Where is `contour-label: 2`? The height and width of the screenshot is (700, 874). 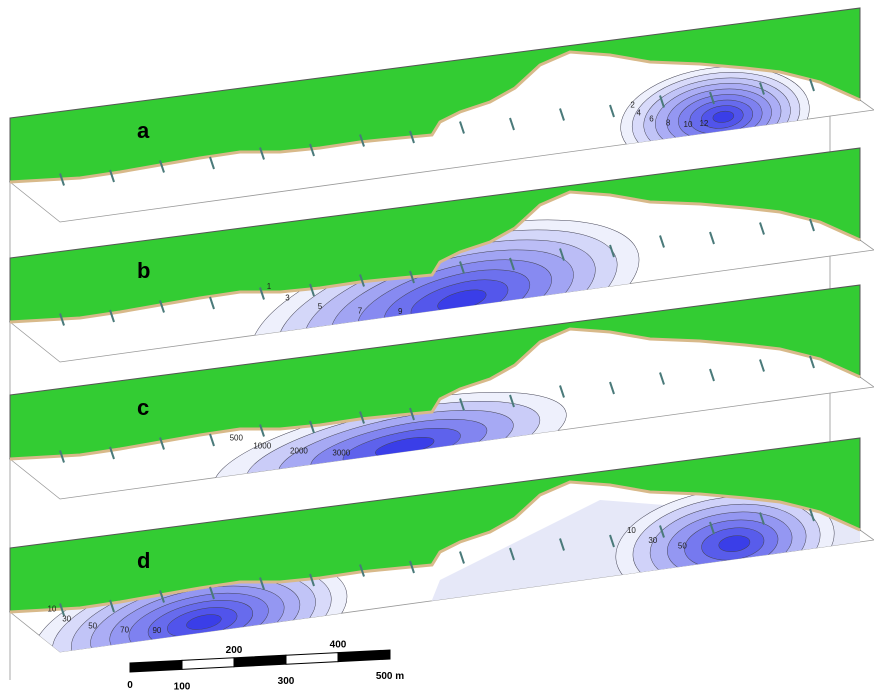
contour-label: 2 is located at coordinates (632, 104).